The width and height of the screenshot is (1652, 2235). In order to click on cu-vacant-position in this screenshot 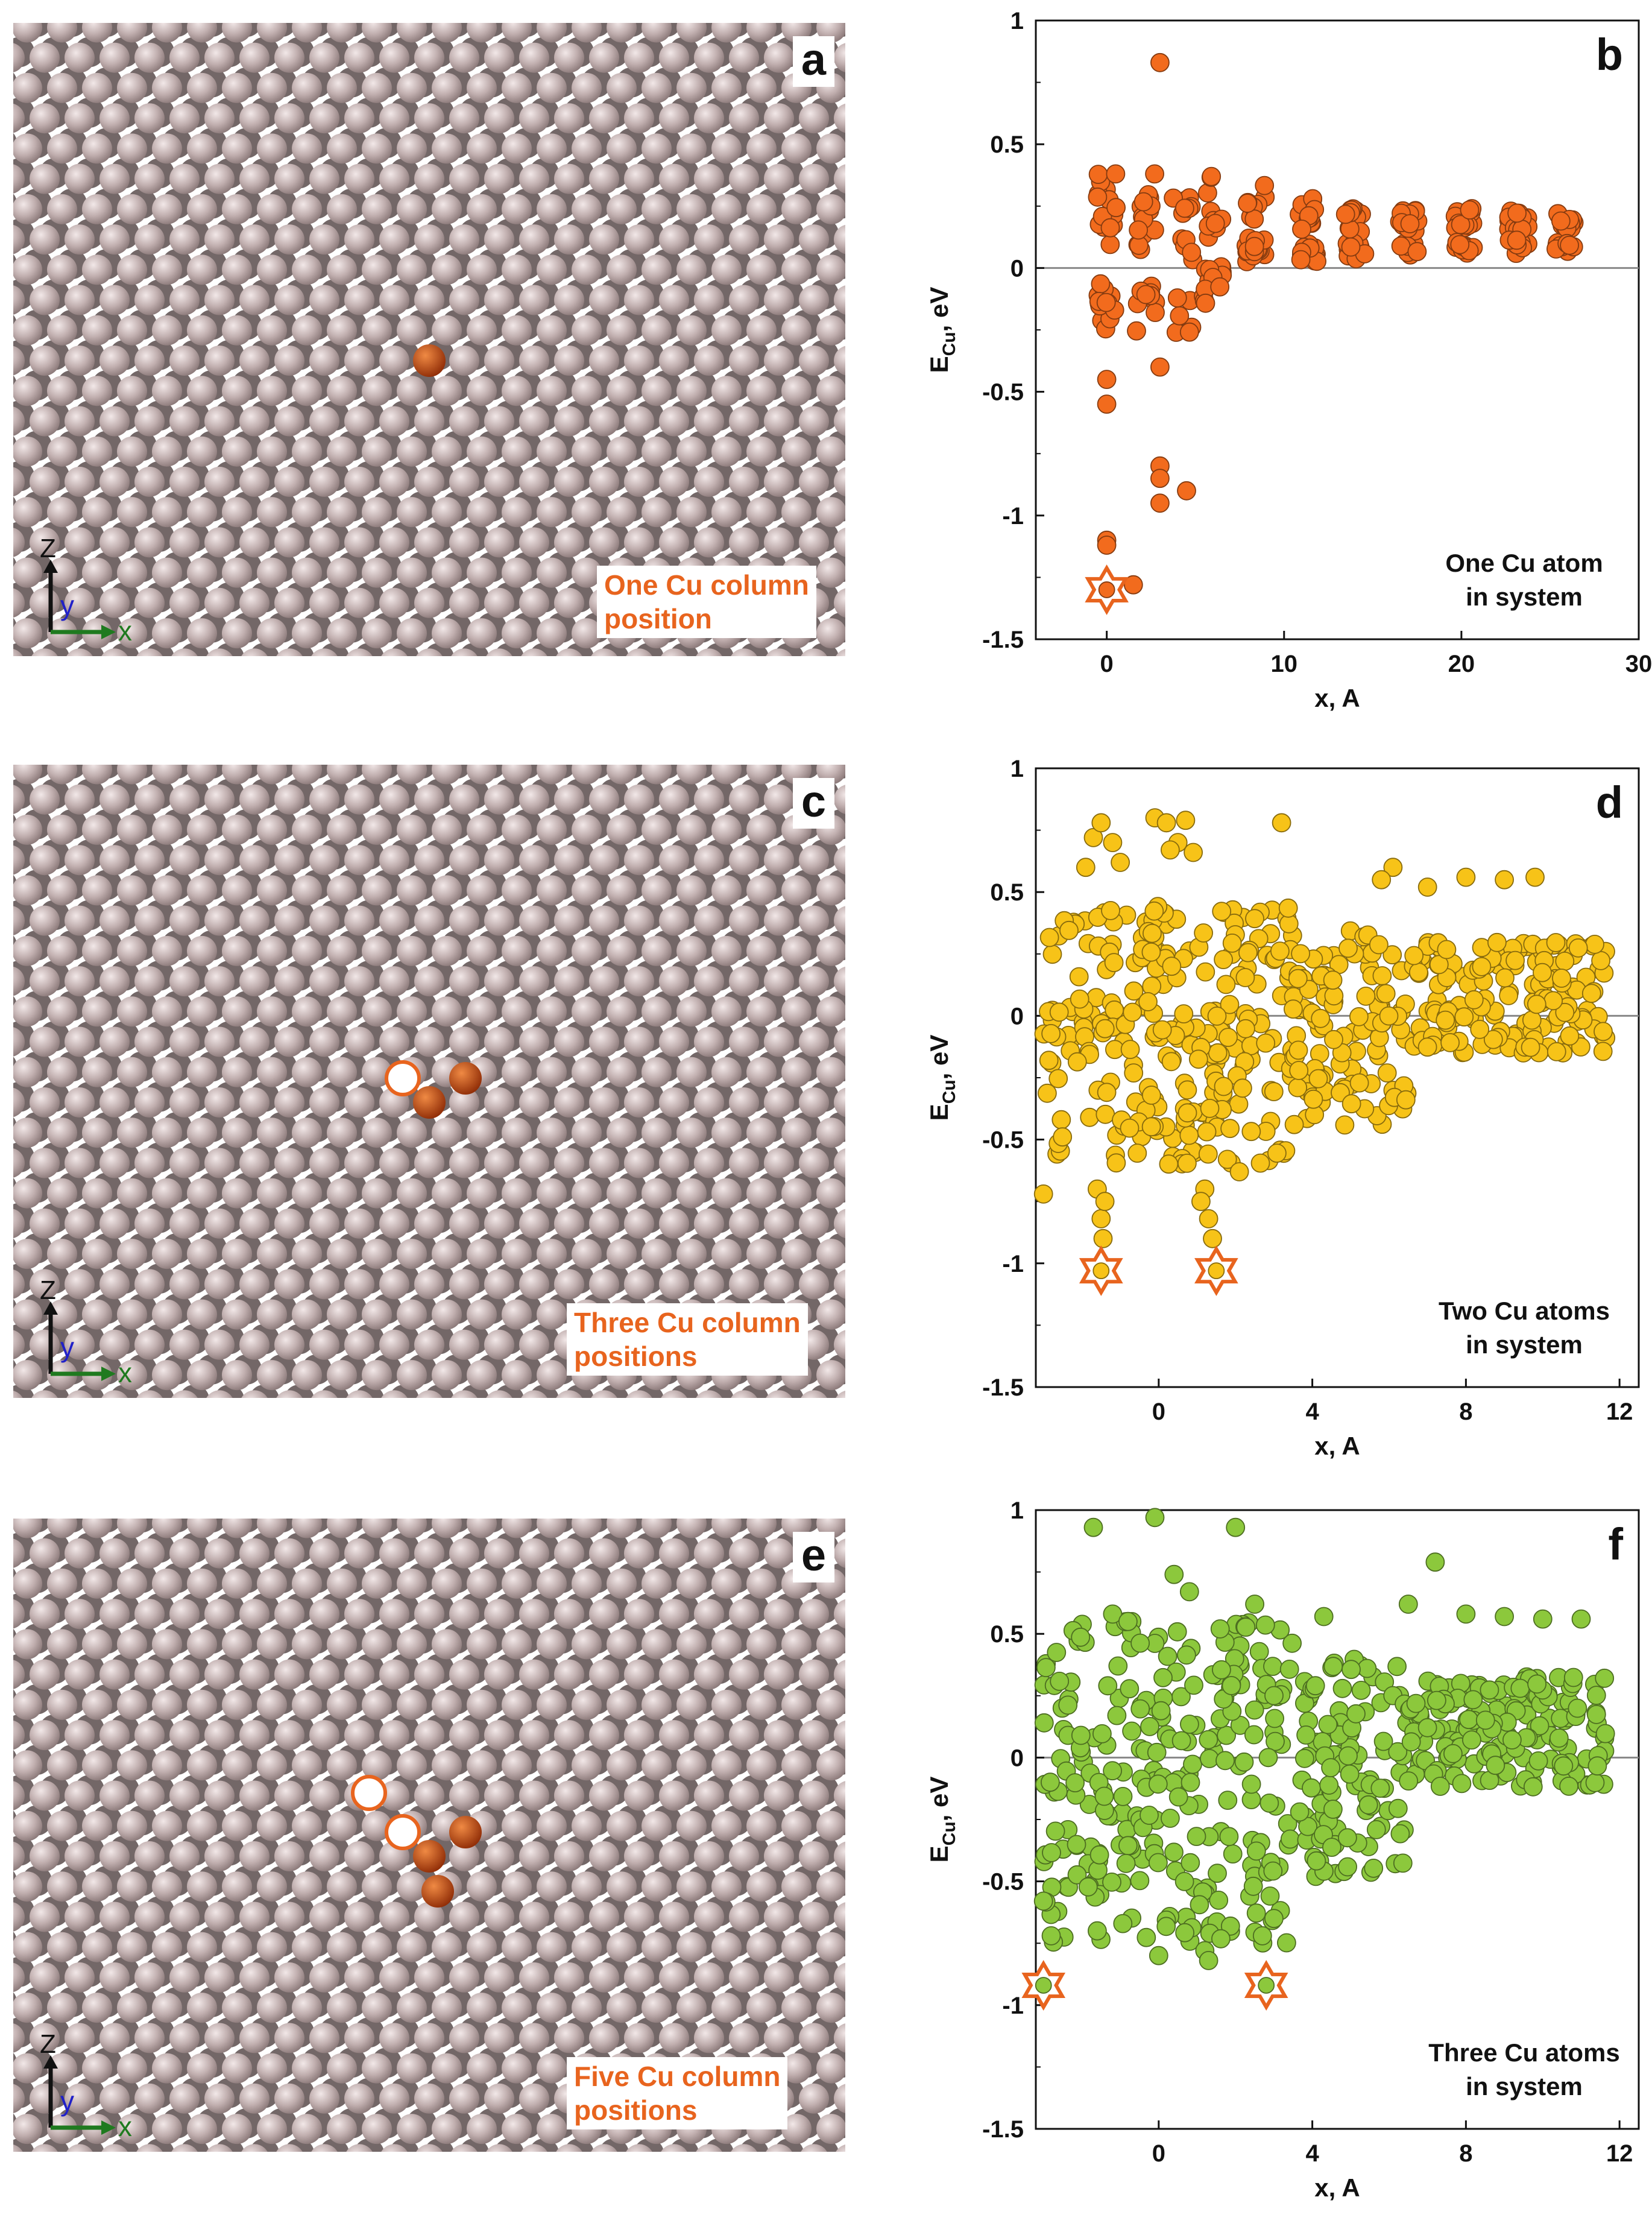, I will do `click(369, 1793)`.